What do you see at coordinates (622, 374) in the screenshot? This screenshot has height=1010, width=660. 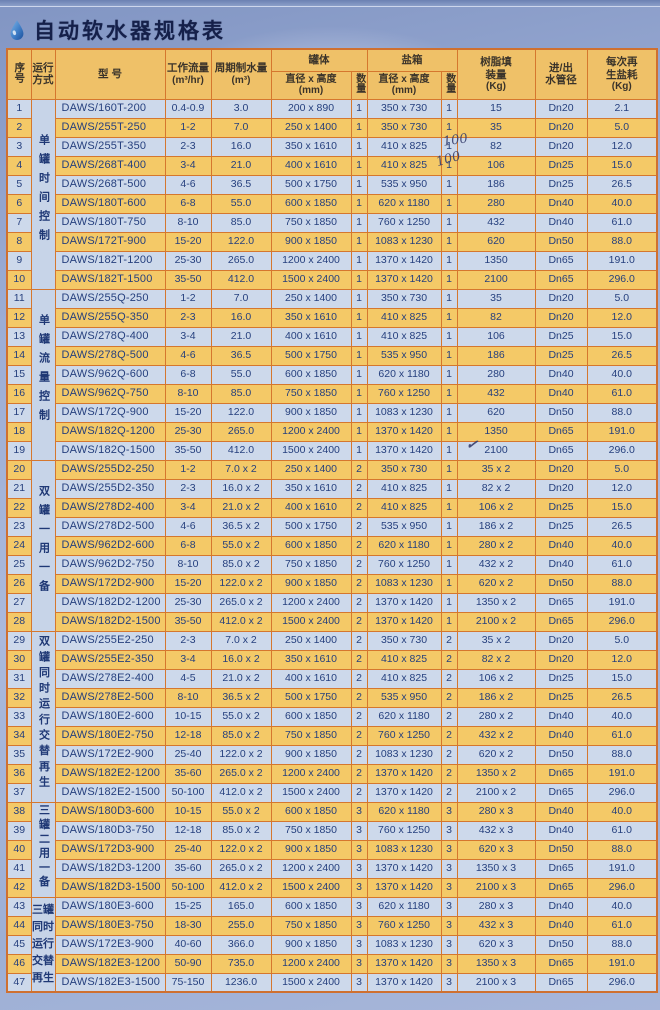 I see `cell-salt-consumption: 40.0` at bounding box center [622, 374].